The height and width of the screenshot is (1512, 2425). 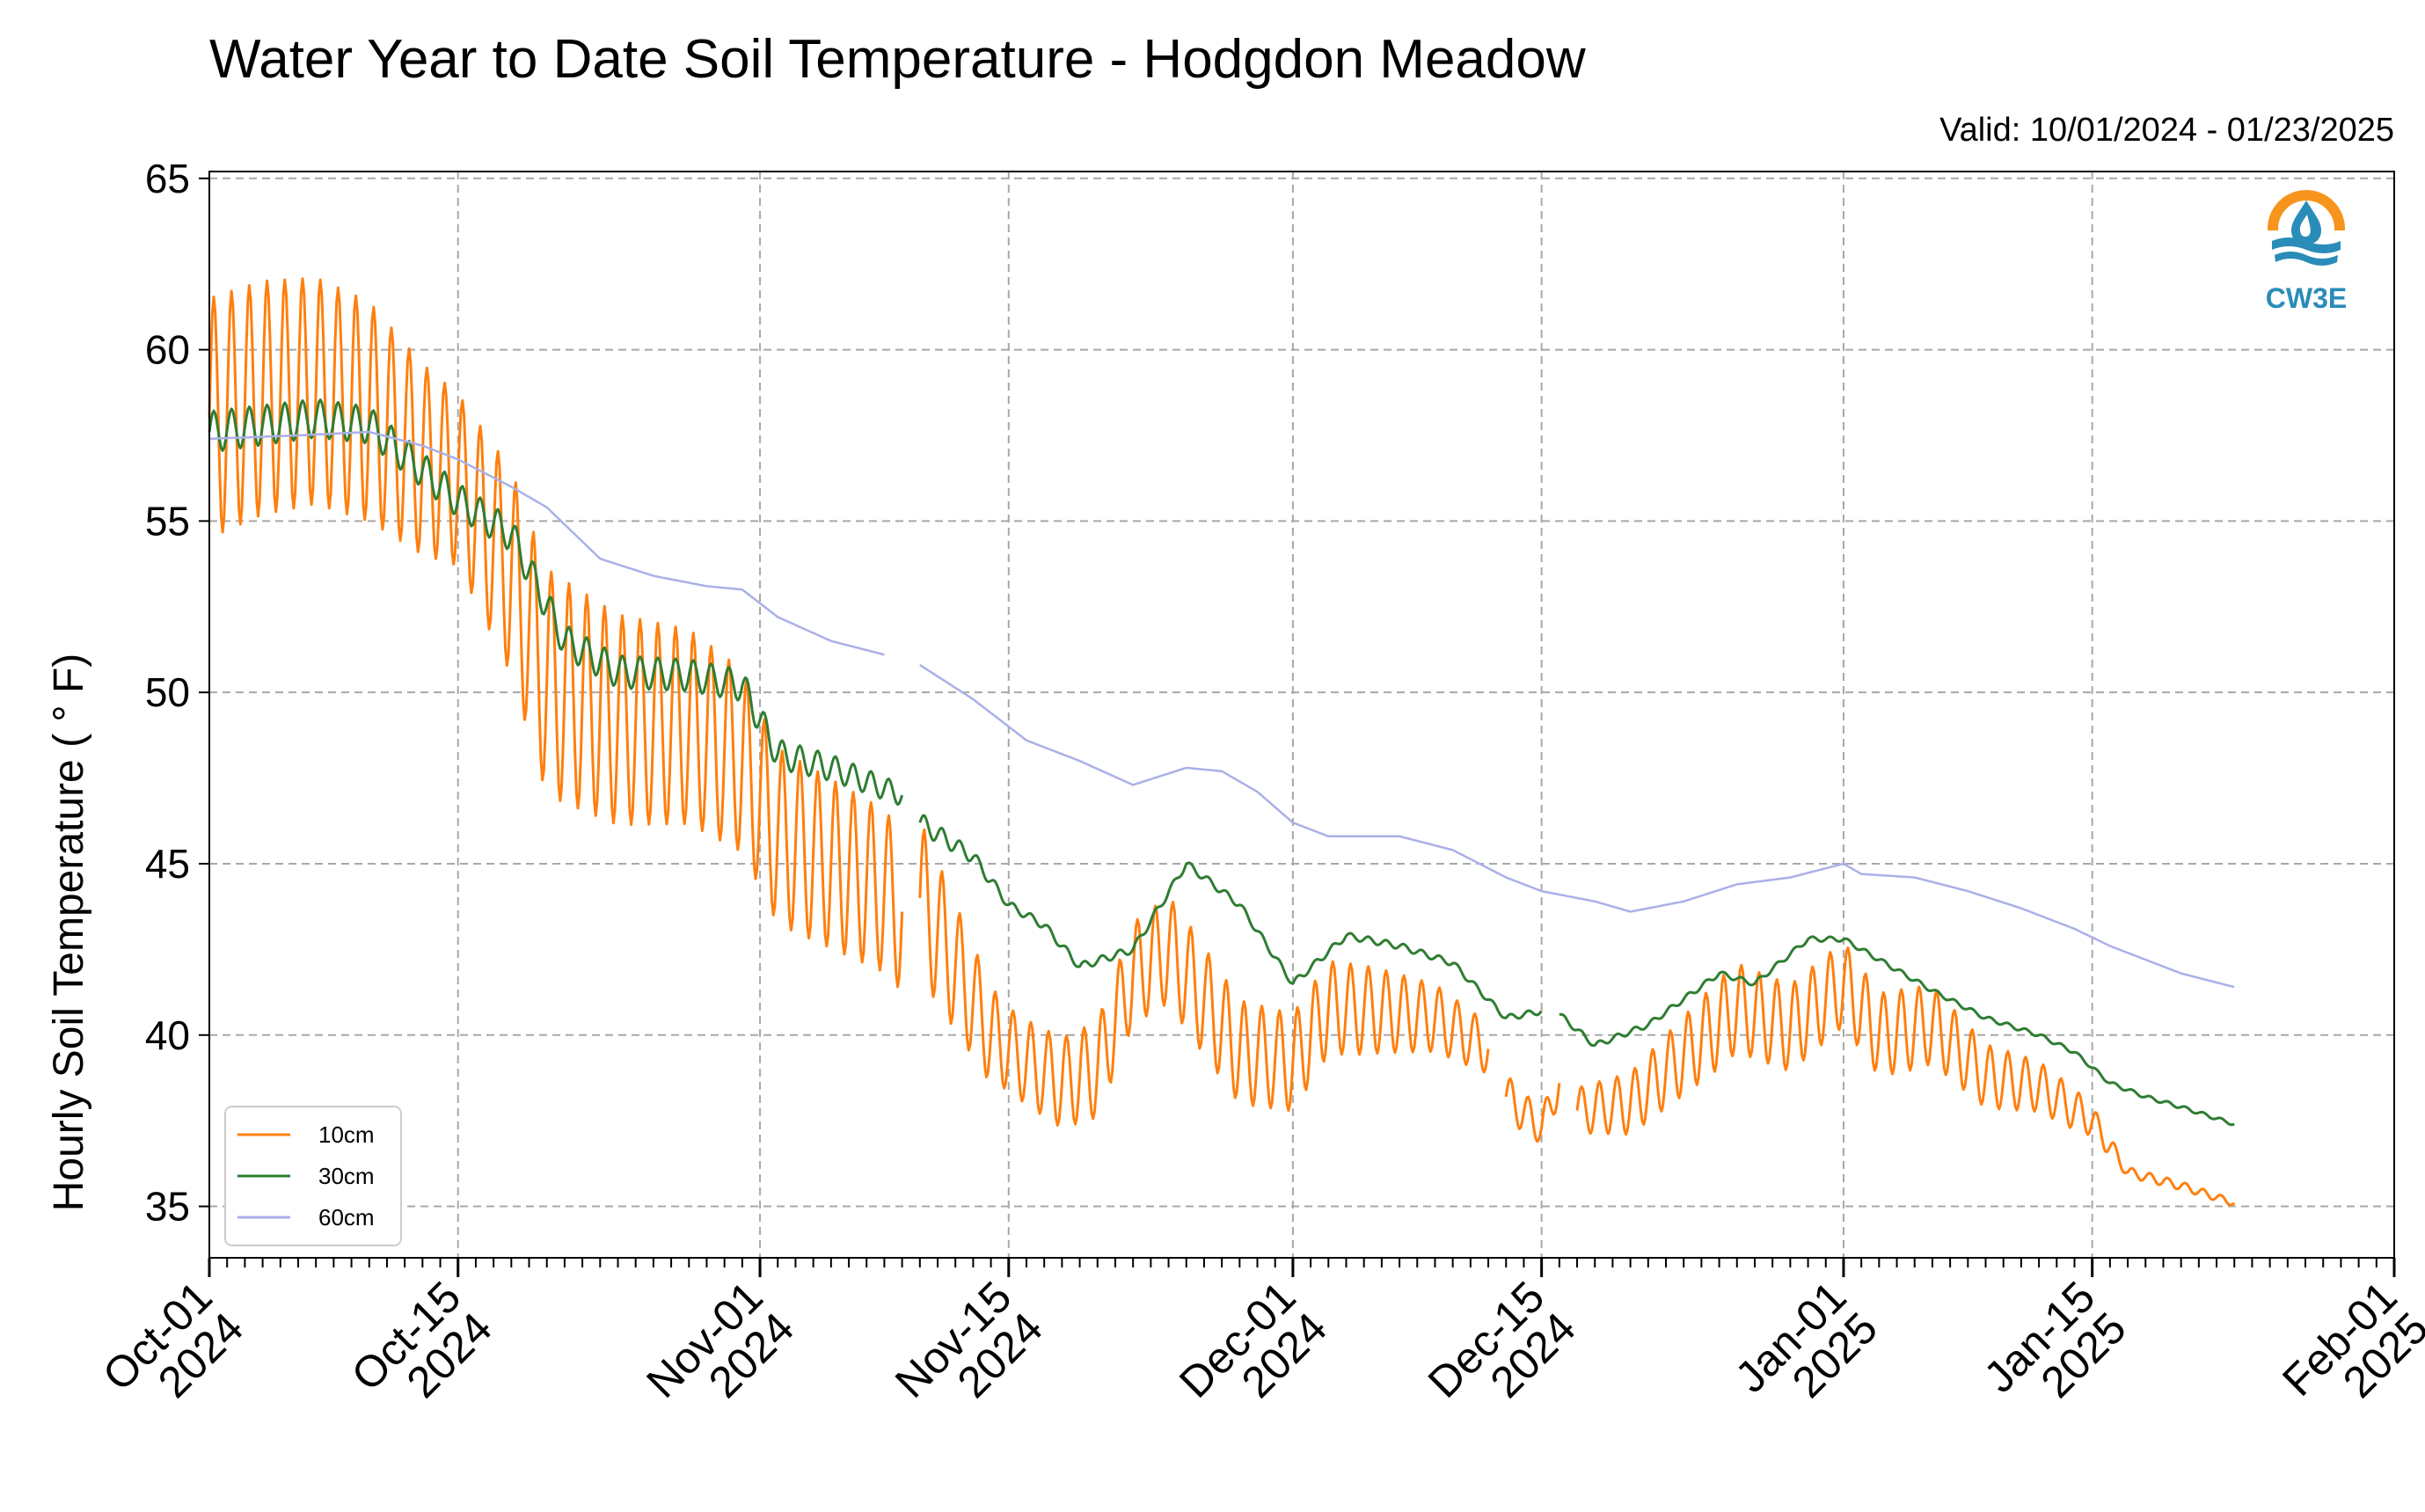 What do you see at coordinates (969, 1355) in the screenshot?
I see `x-tick-label: Nov-152024` at bounding box center [969, 1355].